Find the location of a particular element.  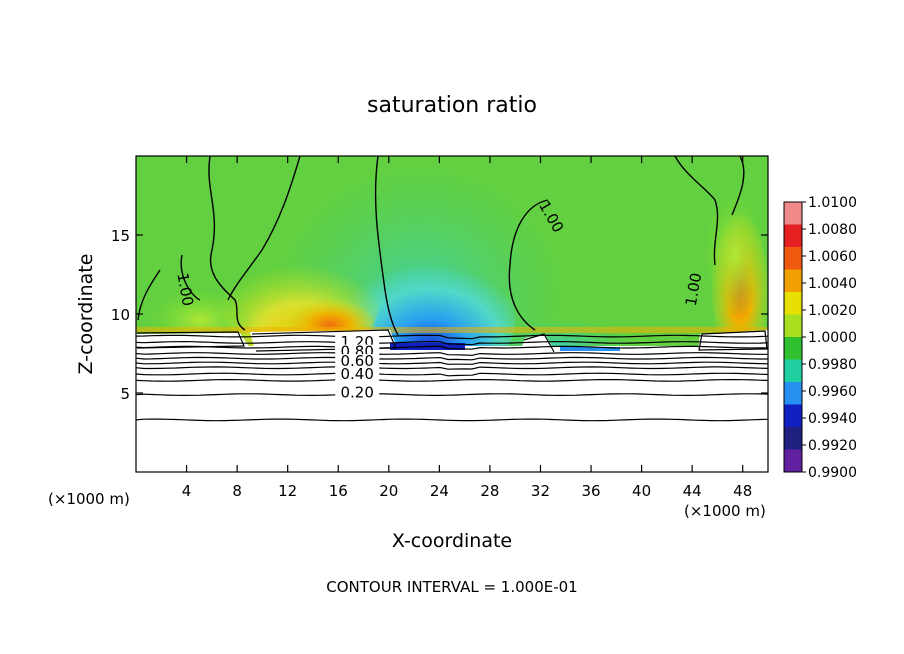

y-tick-label: 10 is located at coordinates (120, 315).